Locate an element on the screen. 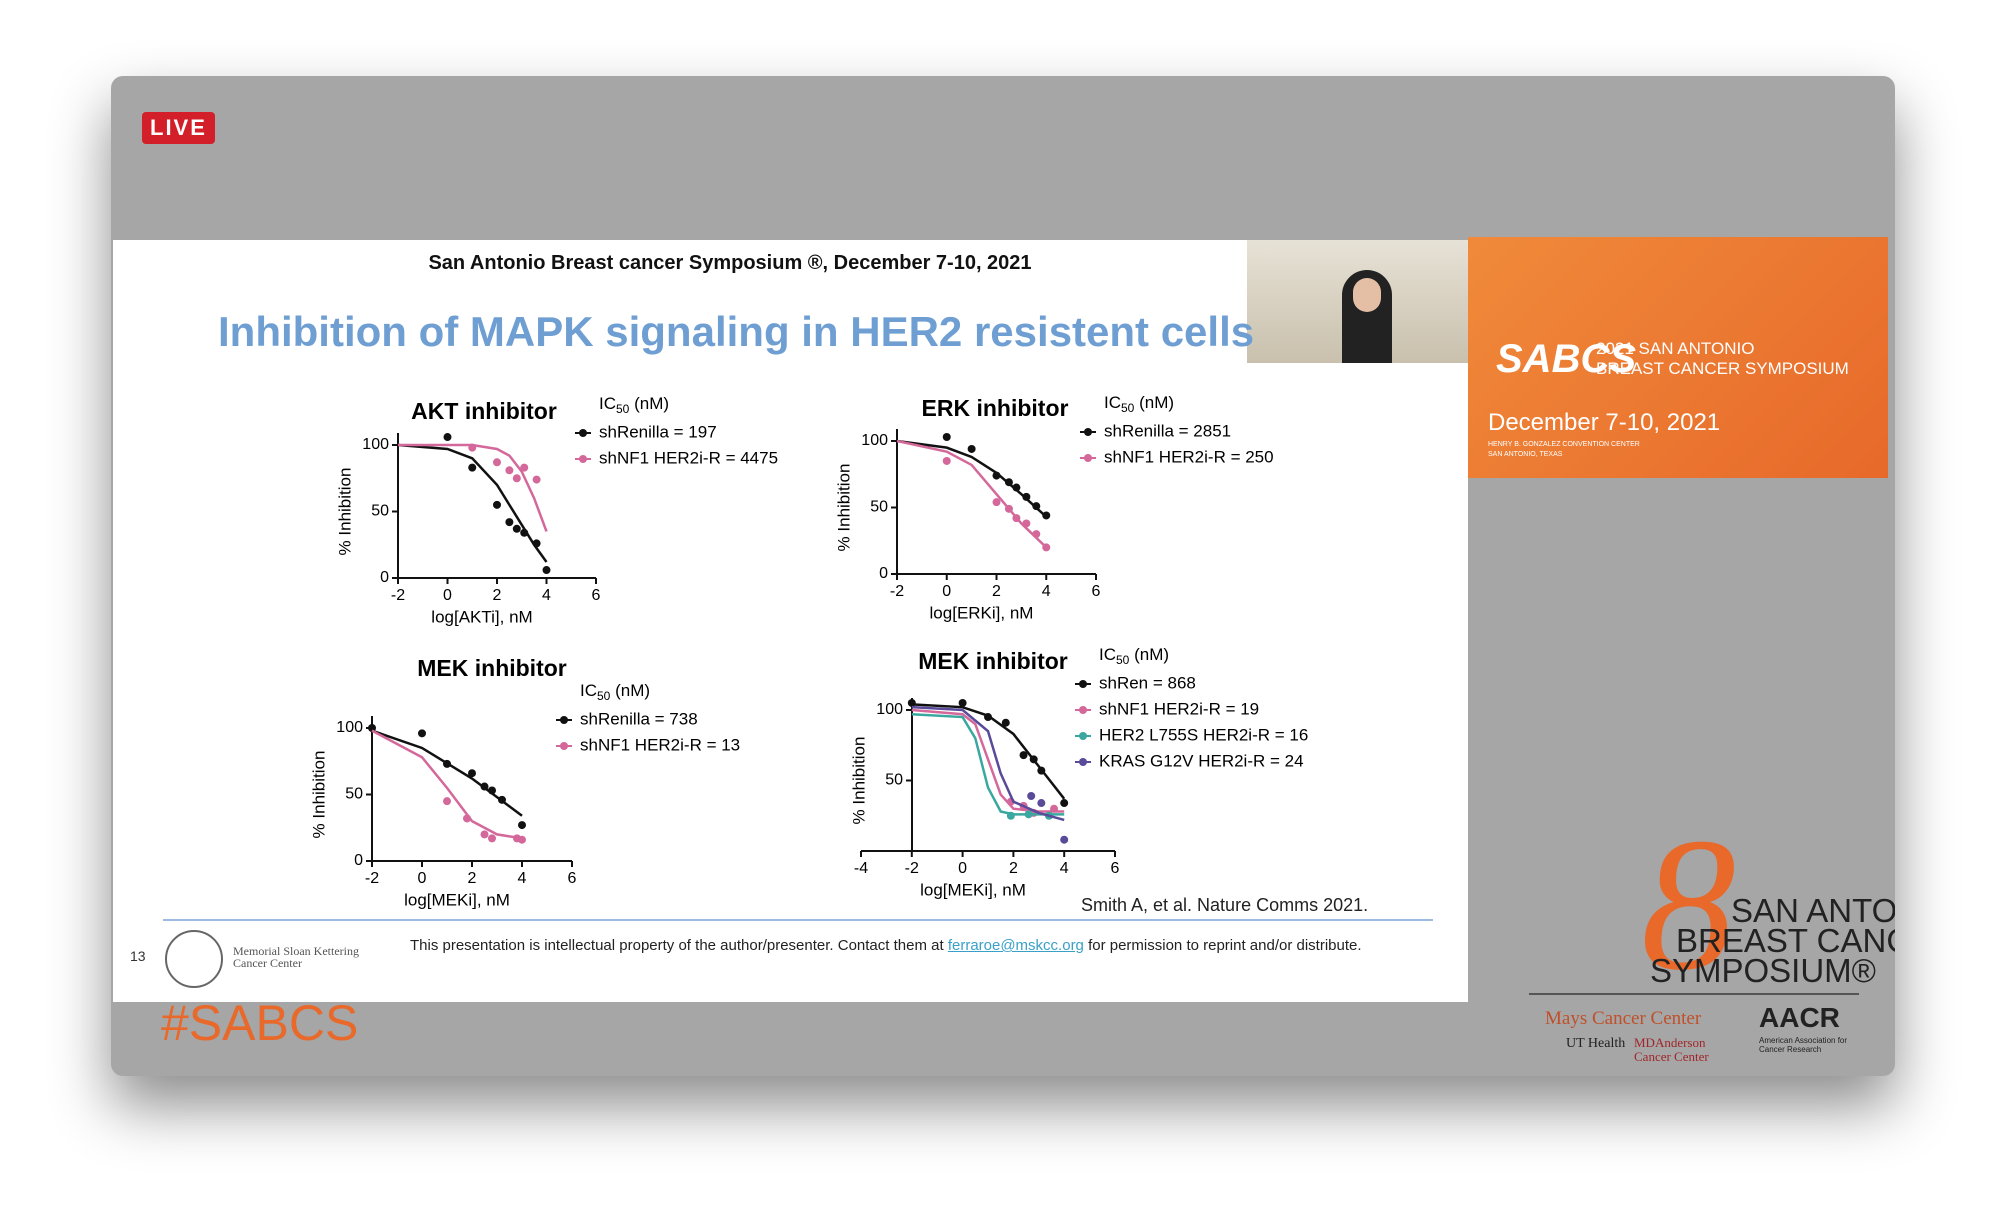 The height and width of the screenshot is (1224, 2006). page-number: 13 is located at coordinates (138, 956).